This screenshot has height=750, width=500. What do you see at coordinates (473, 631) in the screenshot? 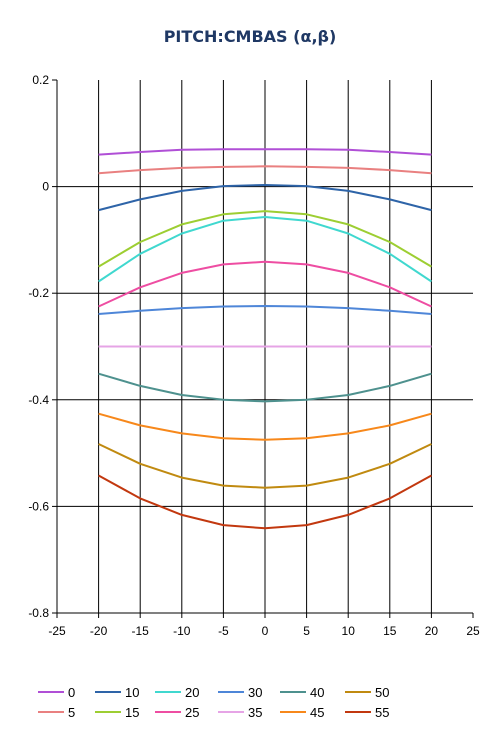
I see `x-tick-label: 25` at bounding box center [473, 631].